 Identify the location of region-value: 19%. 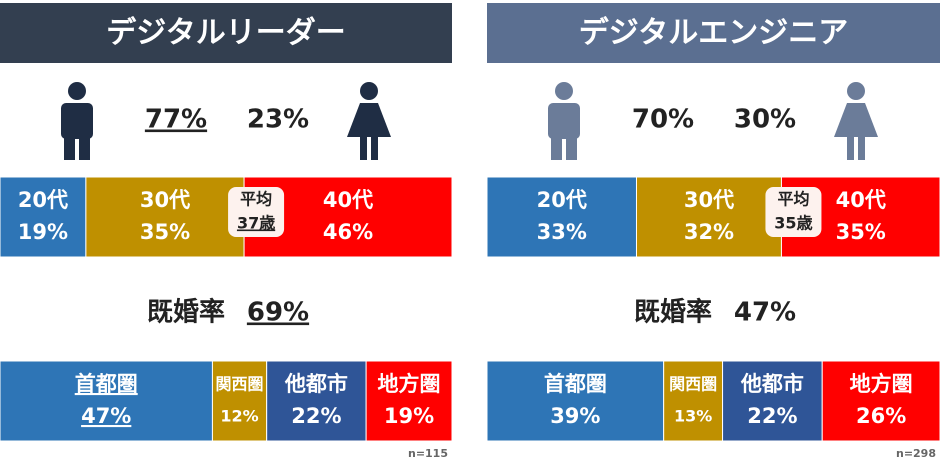
(409, 416).